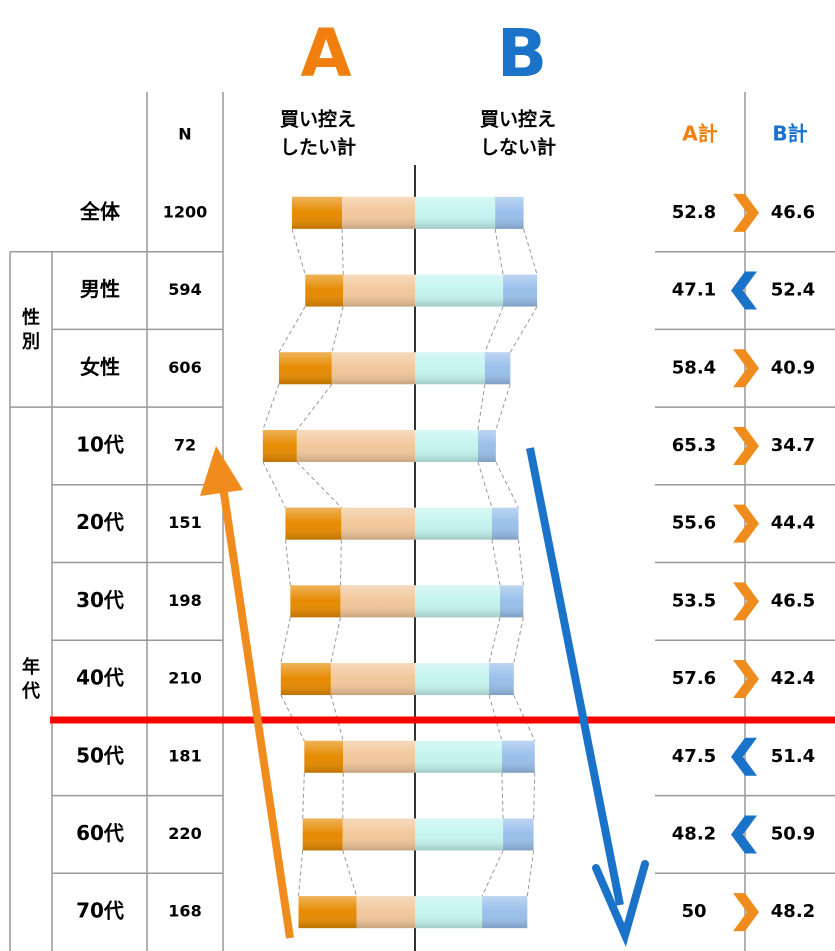 This screenshot has height=951, width=835. I want to click on row-label: 70代, so click(100, 911).